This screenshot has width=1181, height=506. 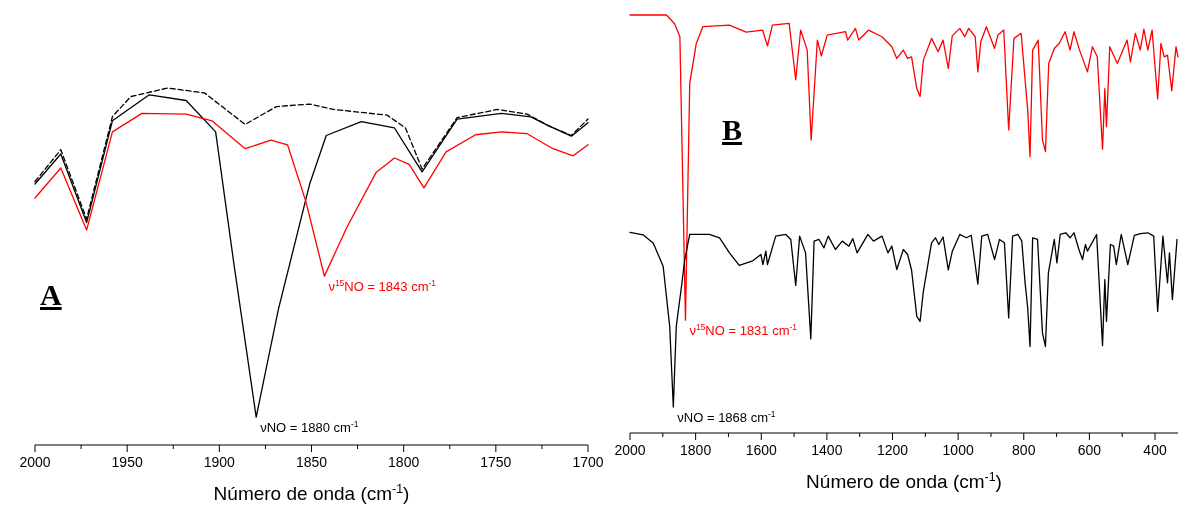 What do you see at coordinates (1089, 450) in the screenshot?
I see `x-tick-label: 600` at bounding box center [1089, 450].